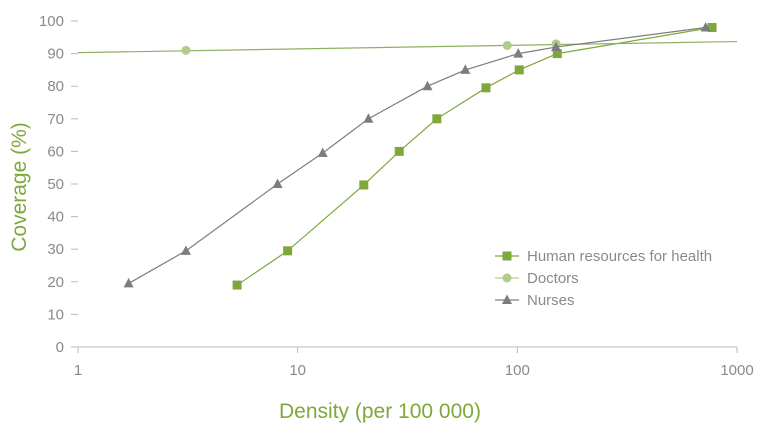 This screenshot has height=428, width=757. Describe the element at coordinates (55, 86) in the screenshot. I see `y-tick-label: 80` at that location.